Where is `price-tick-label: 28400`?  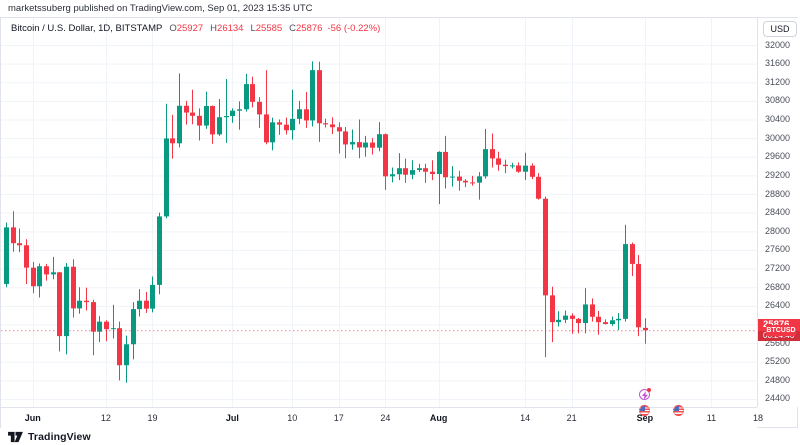
price-tick-label: 28400 is located at coordinates (778, 212).